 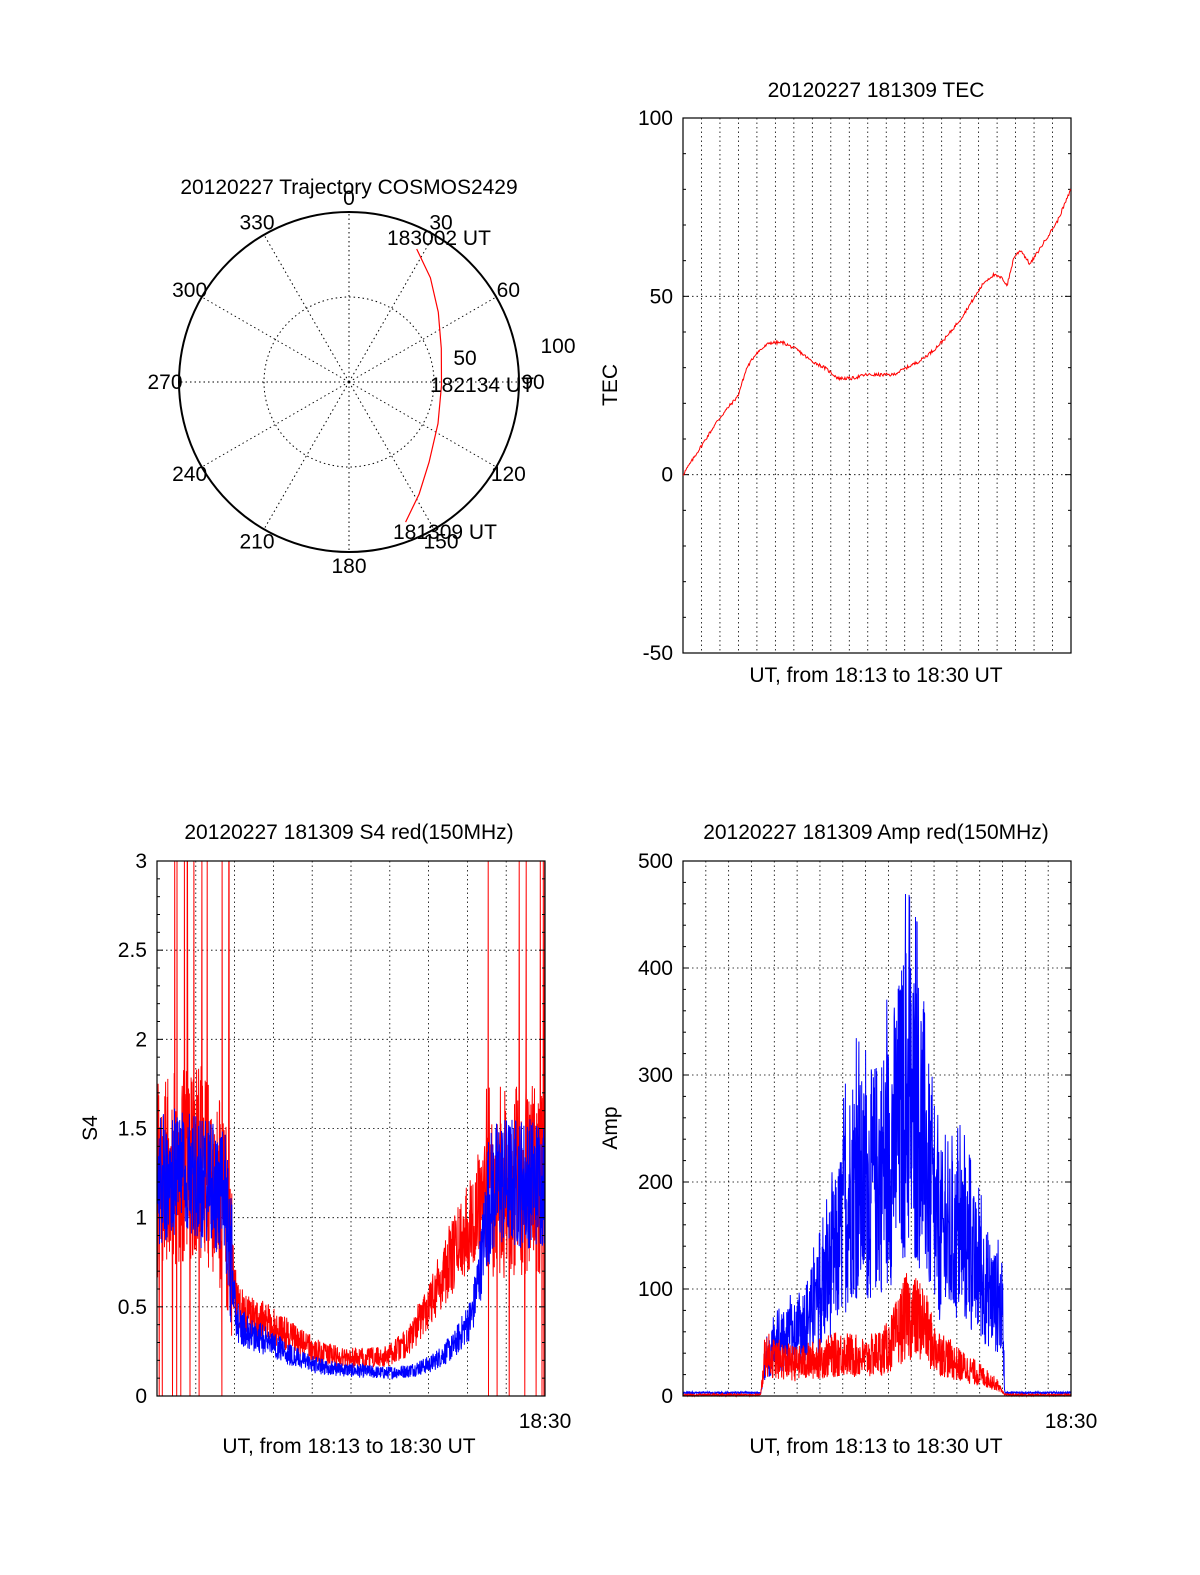 I want to click on polar-angle-label: 30, so click(x=440, y=223).